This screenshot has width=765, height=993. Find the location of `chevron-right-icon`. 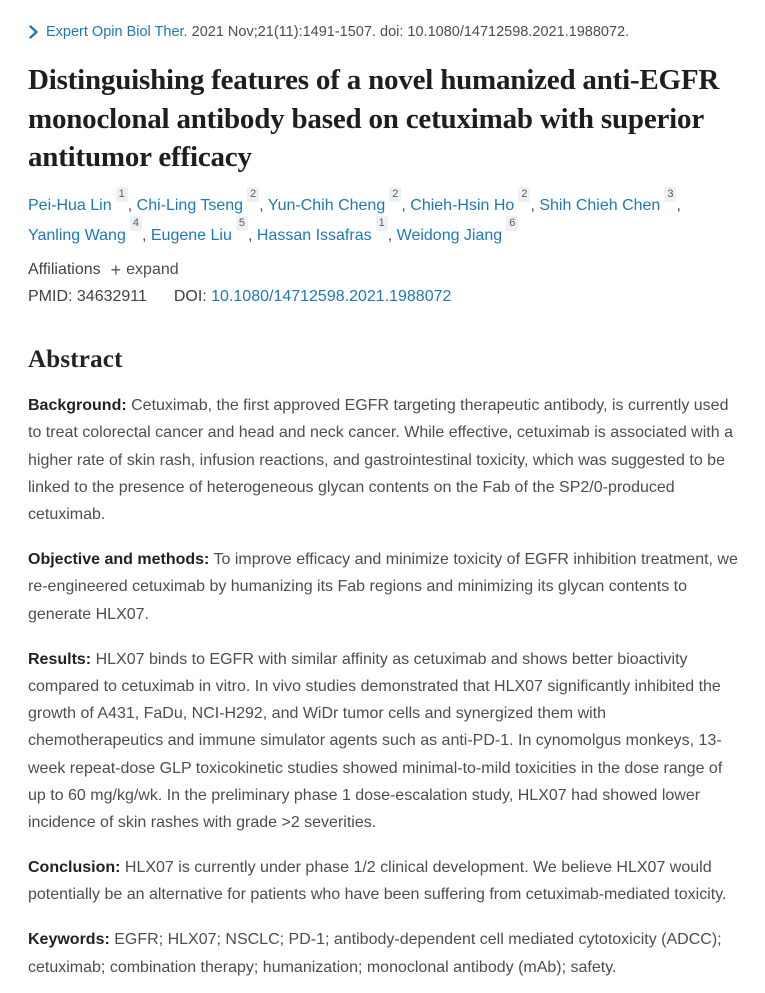

chevron-right-icon is located at coordinates (33, 32).